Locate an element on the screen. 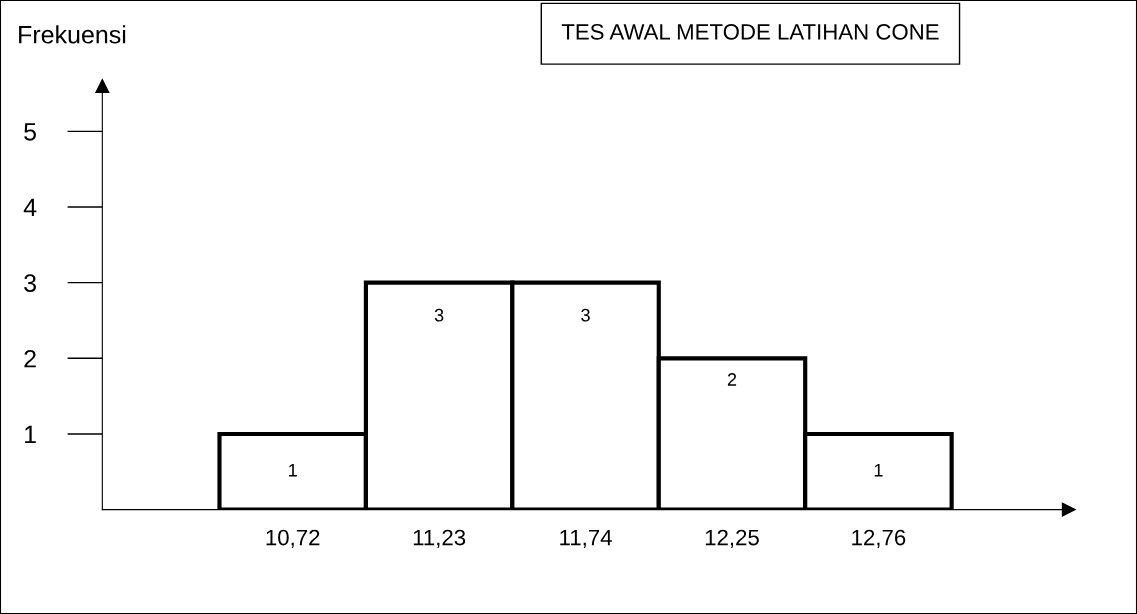 The width and height of the screenshot is (1137, 614). x-tick-label: 10,72 is located at coordinates (293, 539).